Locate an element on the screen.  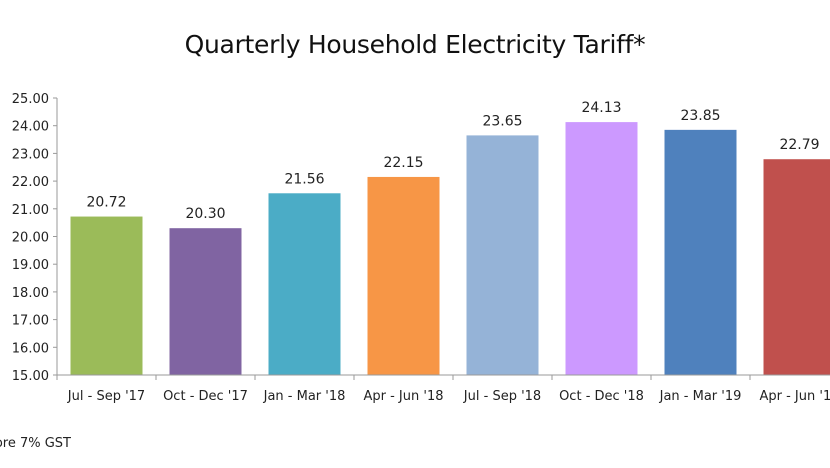
y-tick-label: 23.00 is located at coordinates (30, 154).